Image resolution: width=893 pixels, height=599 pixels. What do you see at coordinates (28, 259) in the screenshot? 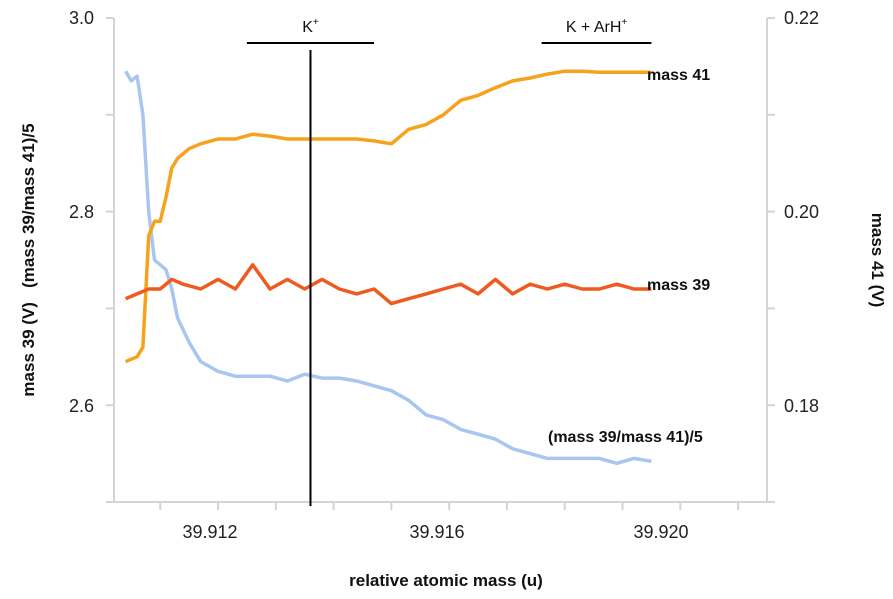
I see `y-left-axis-title: mass 39 (V) (mass 39/mass 41)/5` at bounding box center [28, 259].